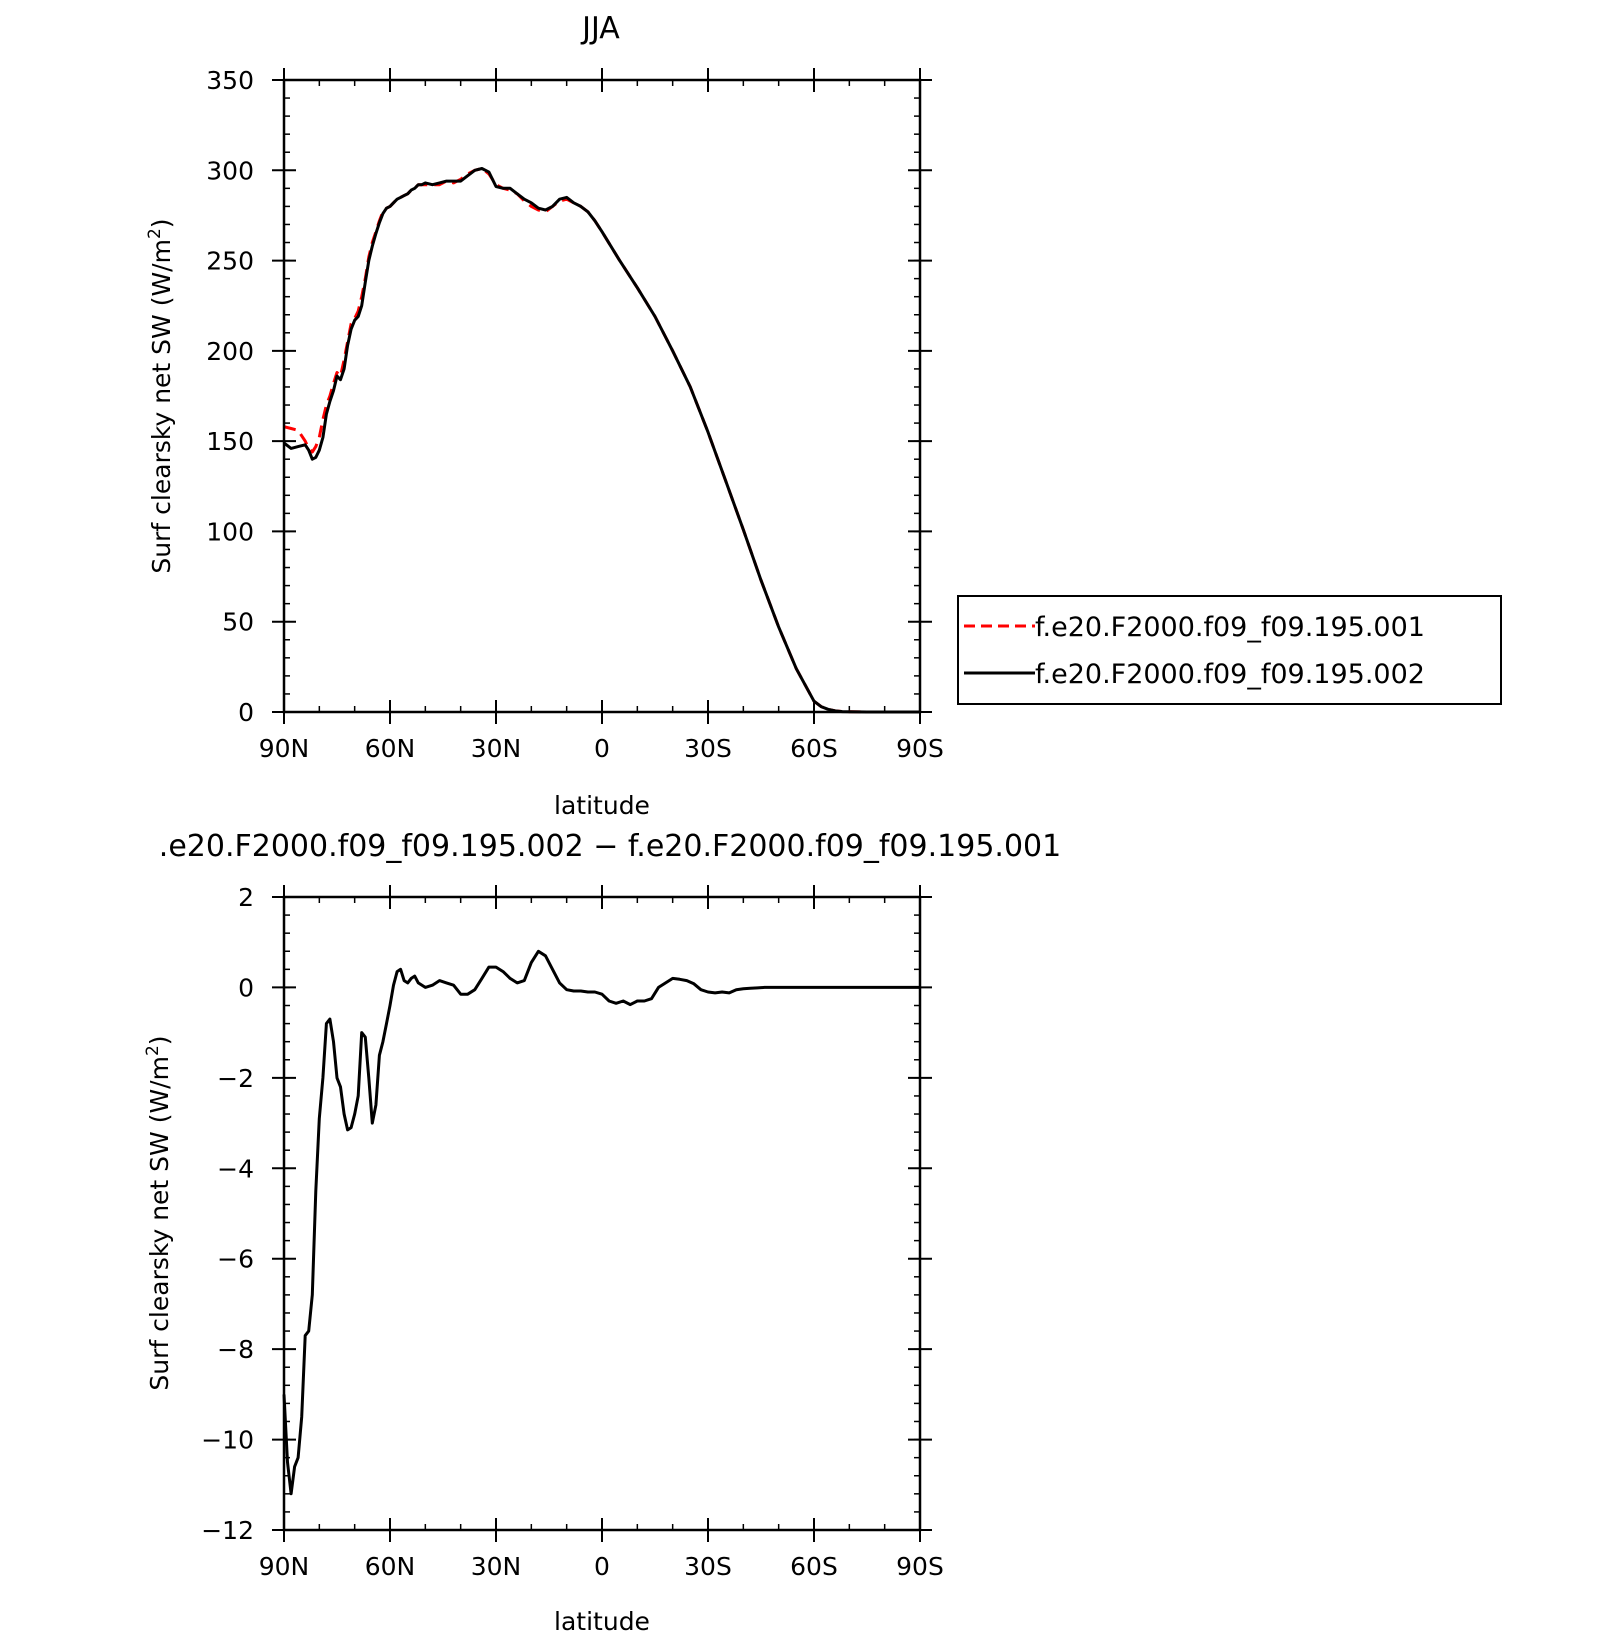 The width and height of the screenshot is (1599, 1635). What do you see at coordinates (227, 1530) in the screenshot?
I see `bottom-y-tick-label: −12` at bounding box center [227, 1530].